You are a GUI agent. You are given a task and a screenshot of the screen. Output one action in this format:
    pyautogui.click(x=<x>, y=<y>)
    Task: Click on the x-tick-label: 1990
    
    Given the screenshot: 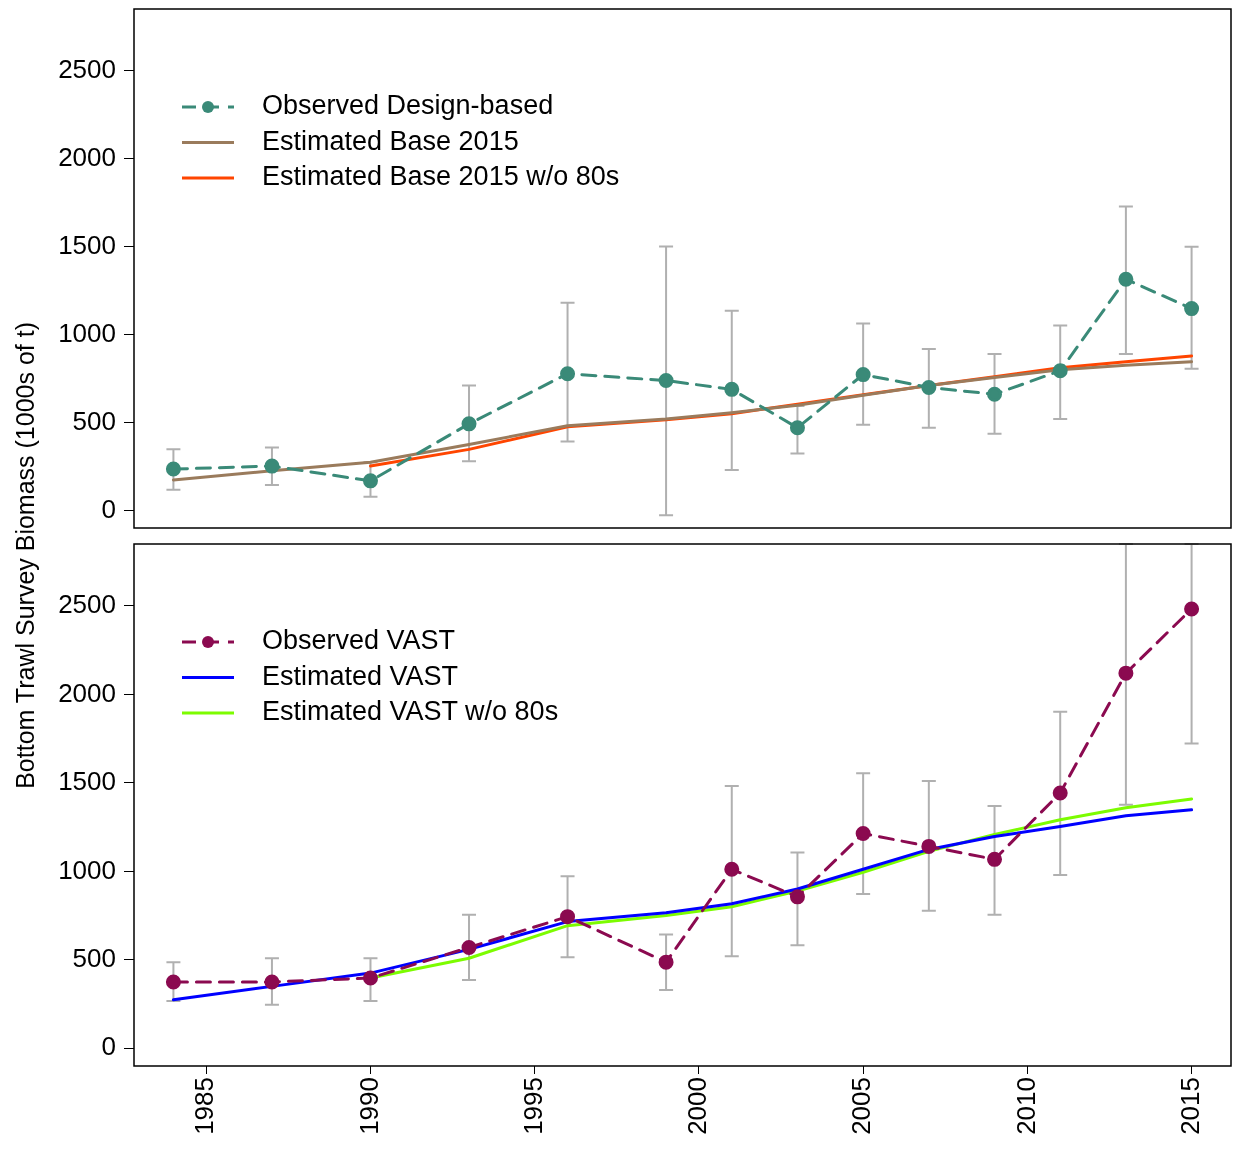 What is the action you would take?
    pyautogui.click(x=368, y=1106)
    